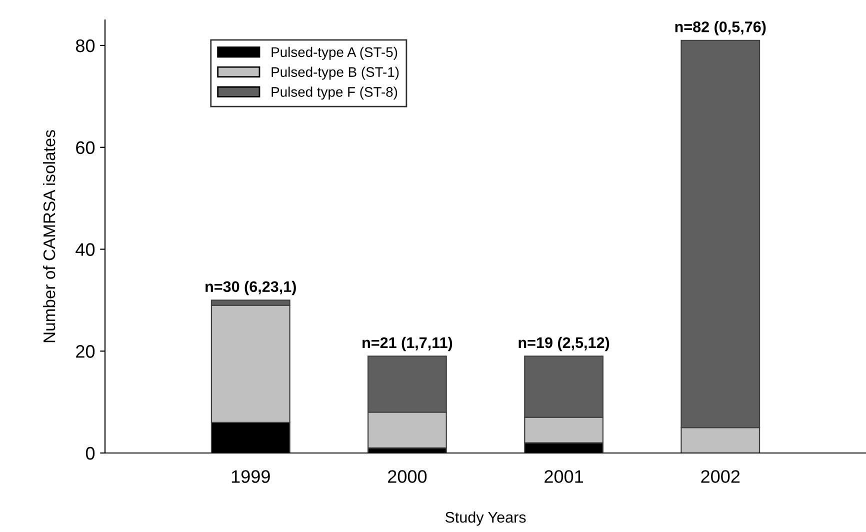  Describe the element at coordinates (407, 344) in the screenshot. I see `total-label: n=21 (1,7,11)` at that location.